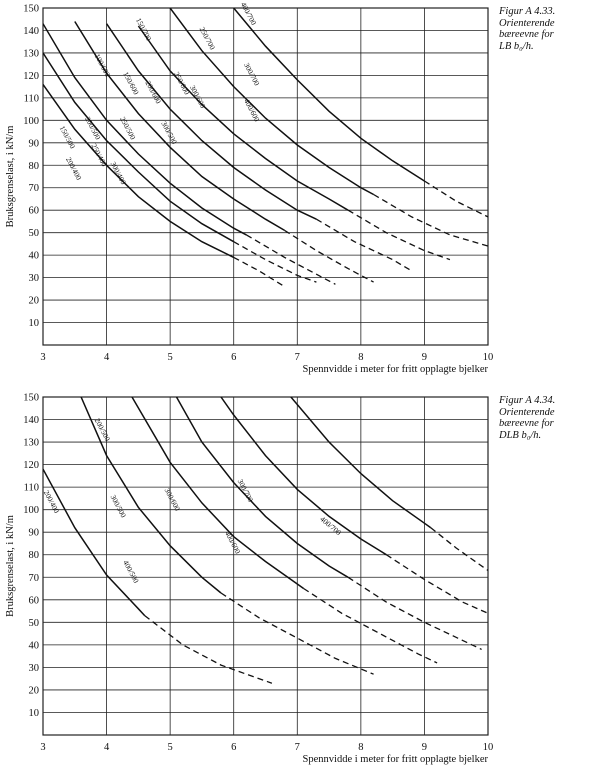 The height and width of the screenshot is (770, 595). Describe the element at coordinates (31, 420) in the screenshot. I see `y-tick-label: 140` at that location.